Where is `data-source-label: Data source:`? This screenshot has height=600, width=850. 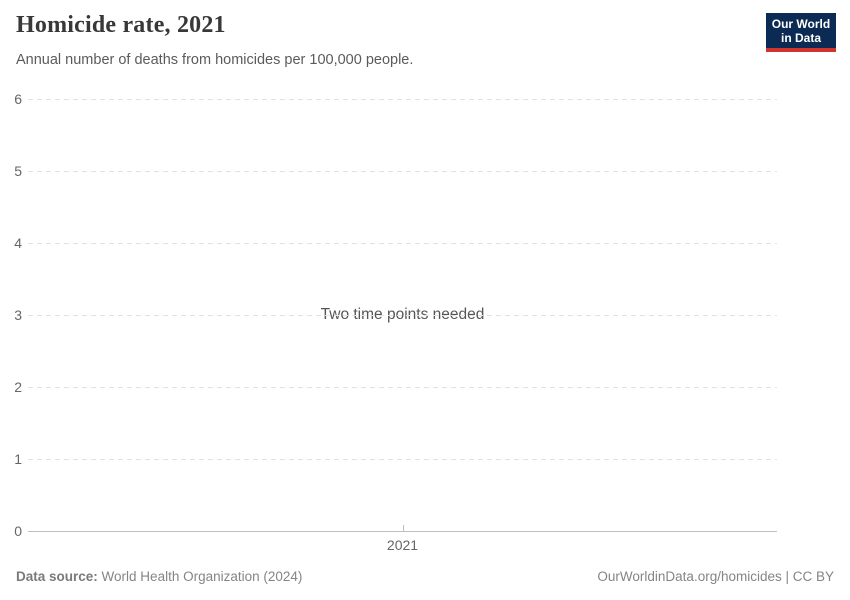 data-source-label: Data source: is located at coordinates (57, 576).